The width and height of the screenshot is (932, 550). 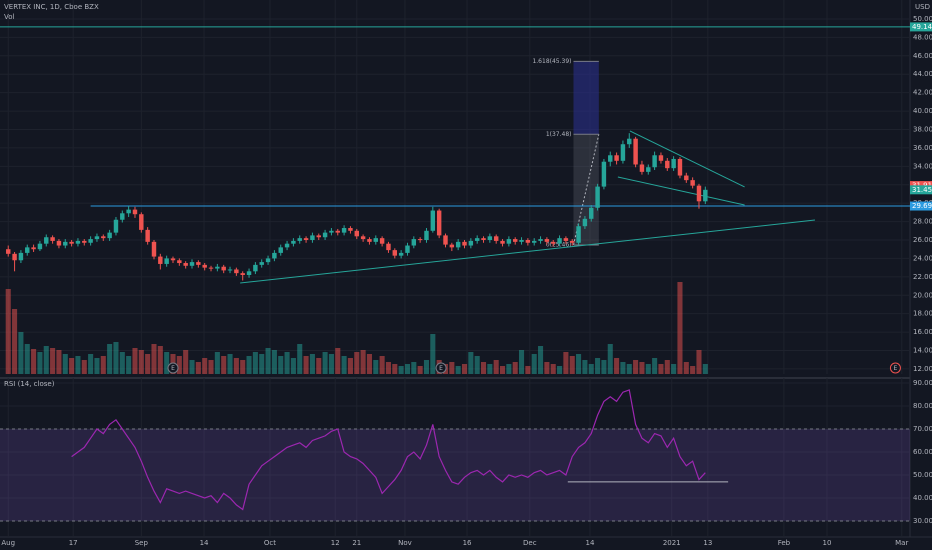 What do you see at coordinates (559, 134) in the screenshot?
I see `fib-label: 1(37.48)` at bounding box center [559, 134].